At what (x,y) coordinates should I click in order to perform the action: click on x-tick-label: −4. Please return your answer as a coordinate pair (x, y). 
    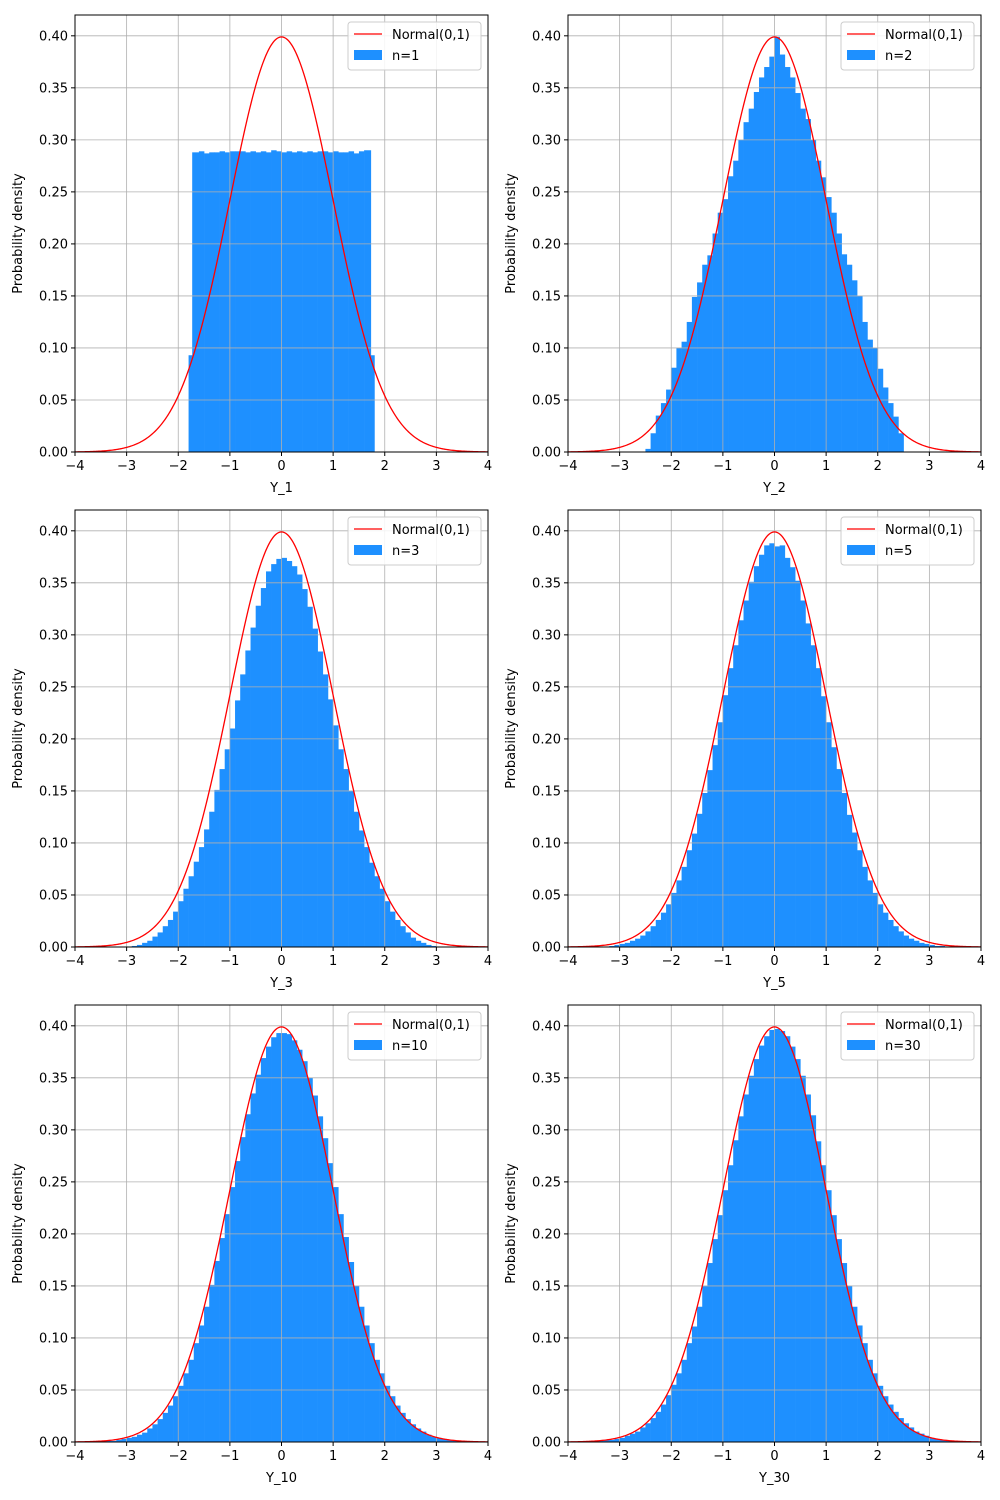
    Looking at the image, I should click on (567, 466).